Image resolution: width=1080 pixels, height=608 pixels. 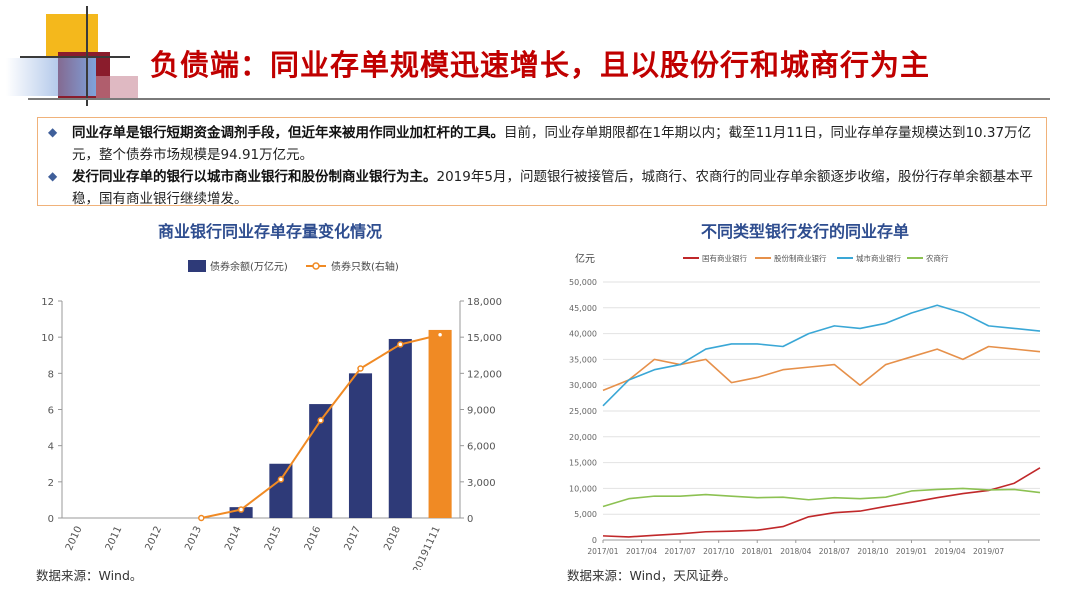 I want to click on left-y-tick-label: 10, so click(x=47, y=338).